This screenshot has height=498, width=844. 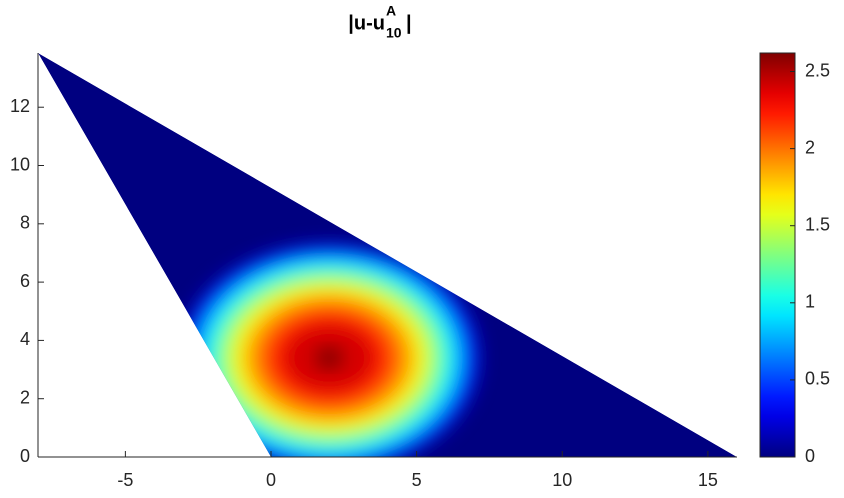 I want to click on colorbar-tick-label: 2, so click(x=810, y=147).